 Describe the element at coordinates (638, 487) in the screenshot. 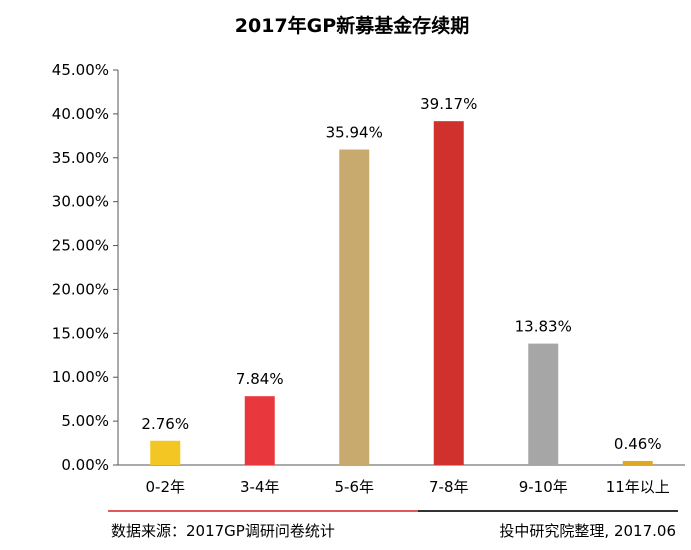

I see `x-tick-label: 11年以上` at that location.